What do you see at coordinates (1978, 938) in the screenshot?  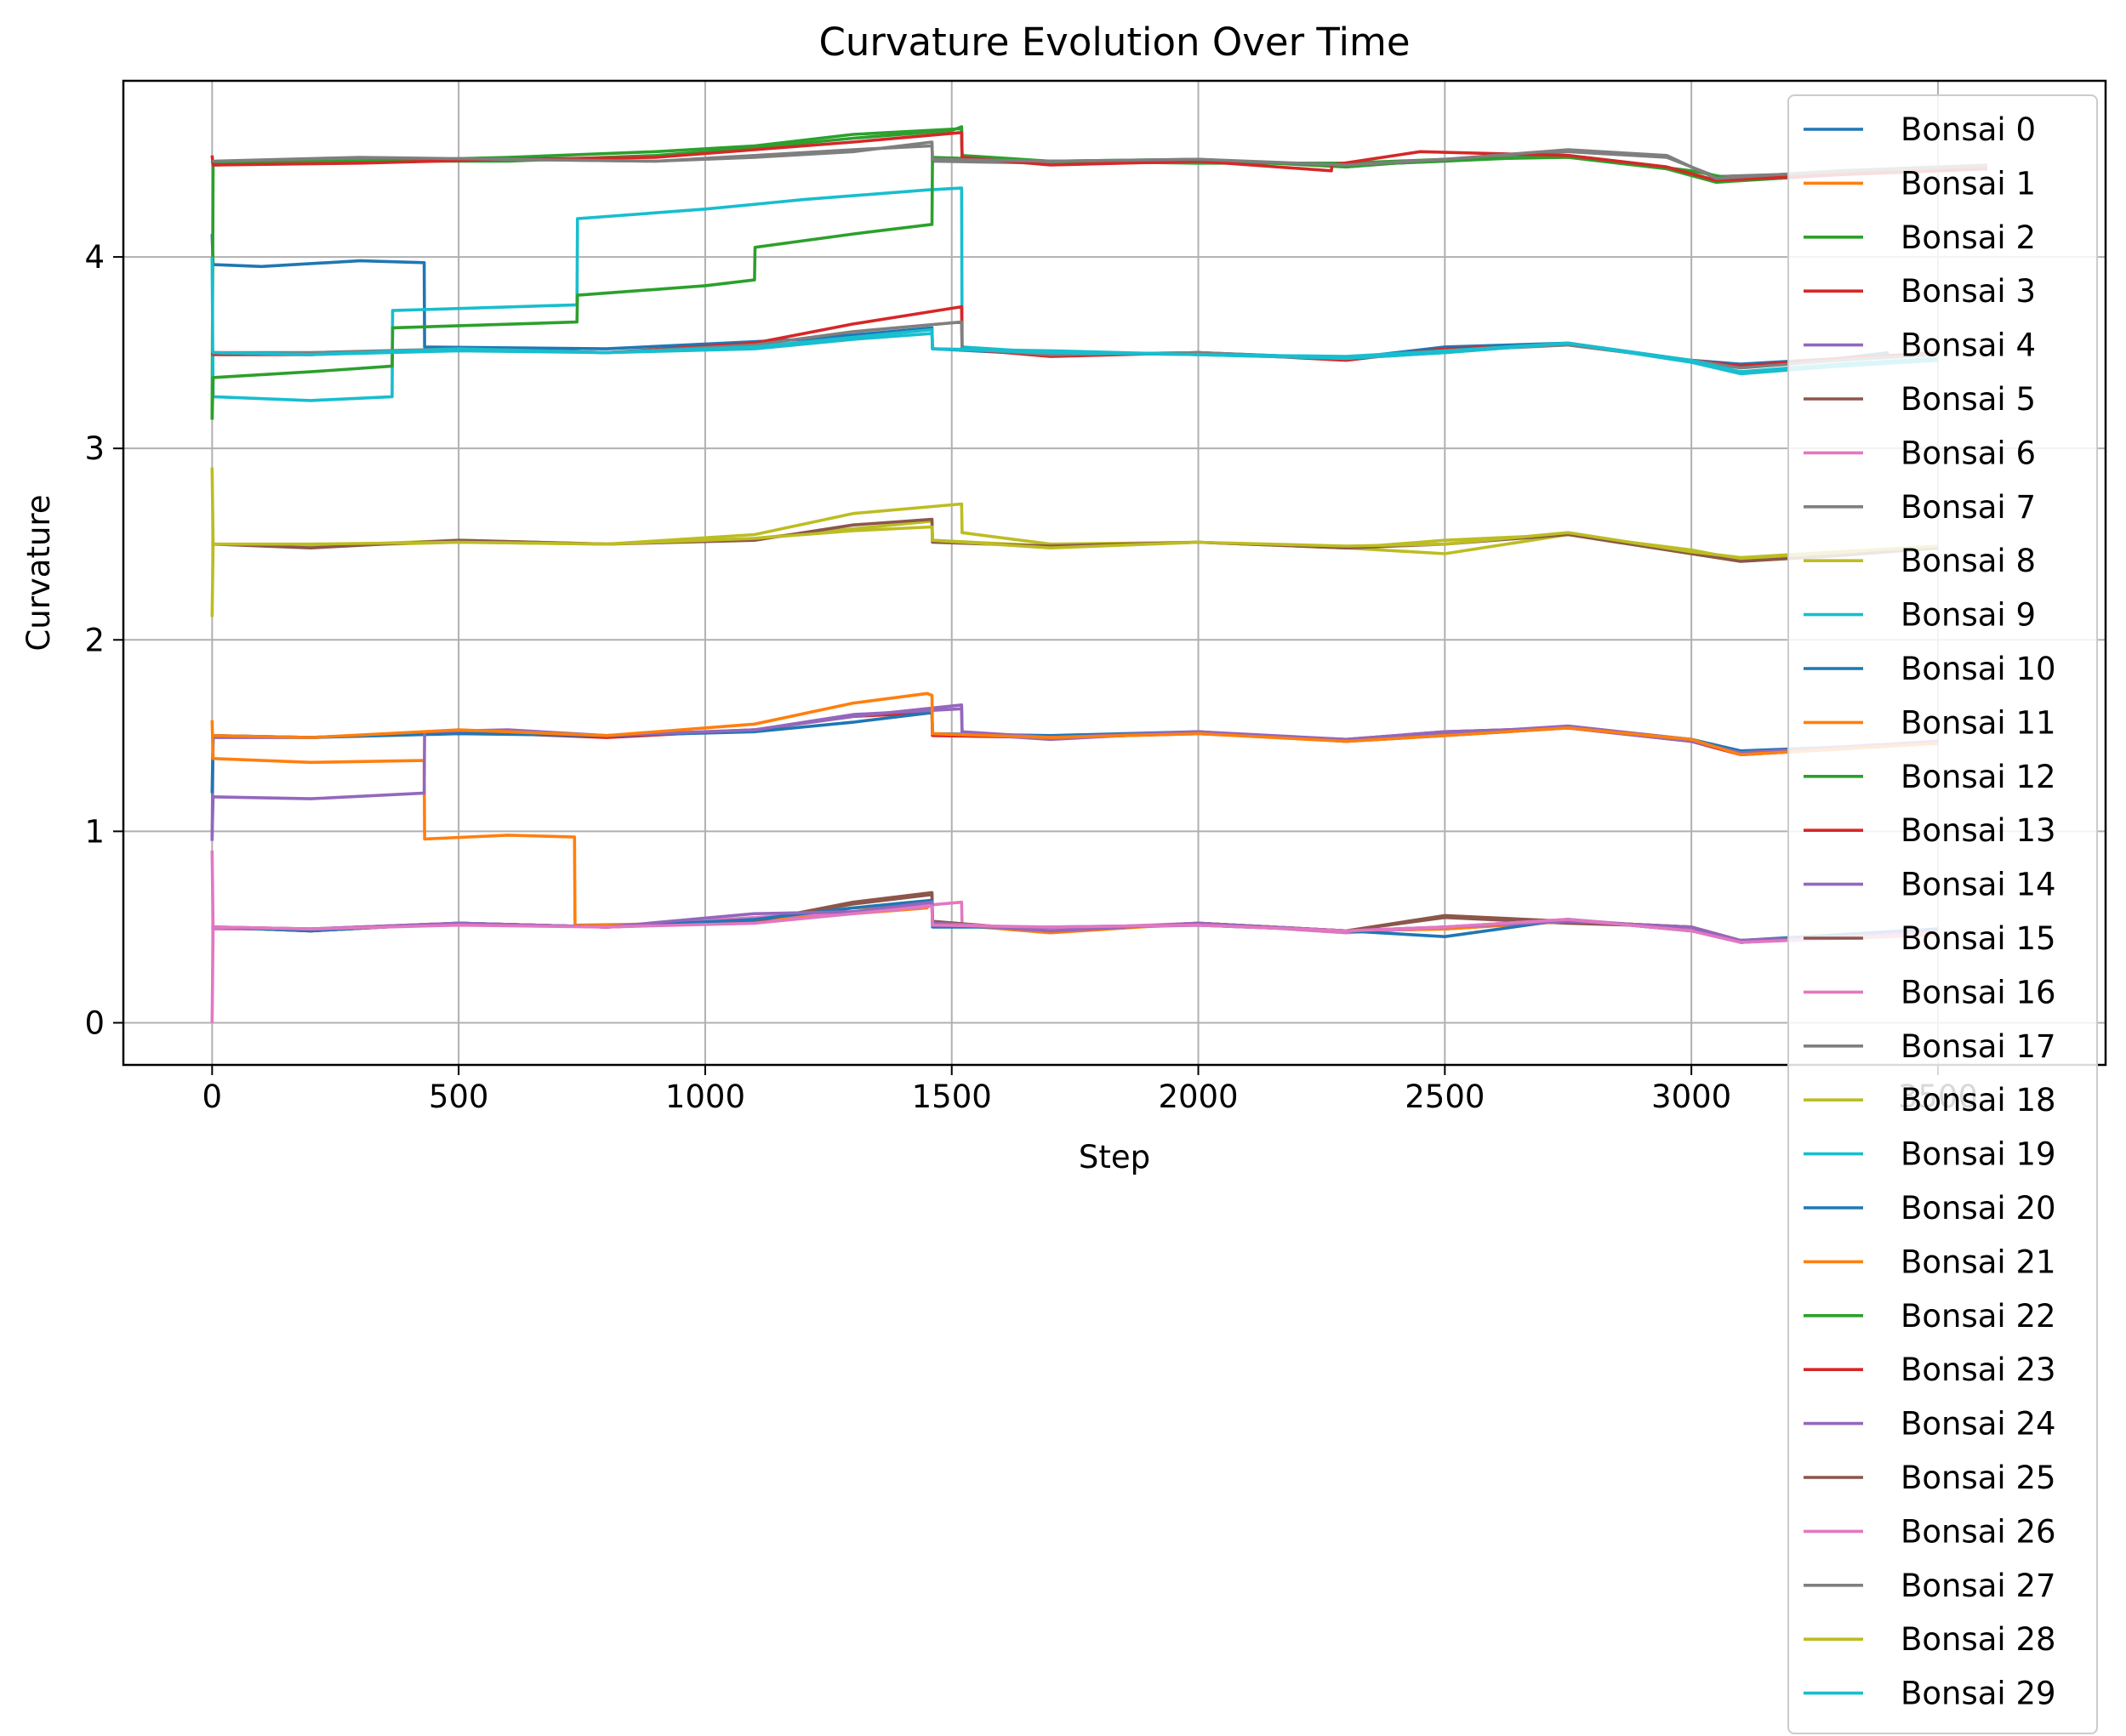 I see `legend-entry: Bonsai 15` at bounding box center [1978, 938].